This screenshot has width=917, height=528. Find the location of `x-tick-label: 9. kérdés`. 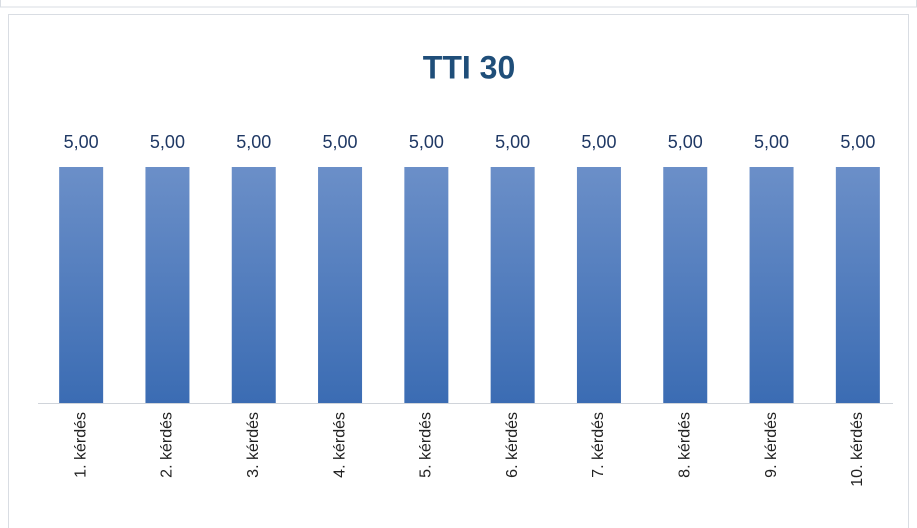

x-tick-label: 9. kérdés is located at coordinates (771, 445).